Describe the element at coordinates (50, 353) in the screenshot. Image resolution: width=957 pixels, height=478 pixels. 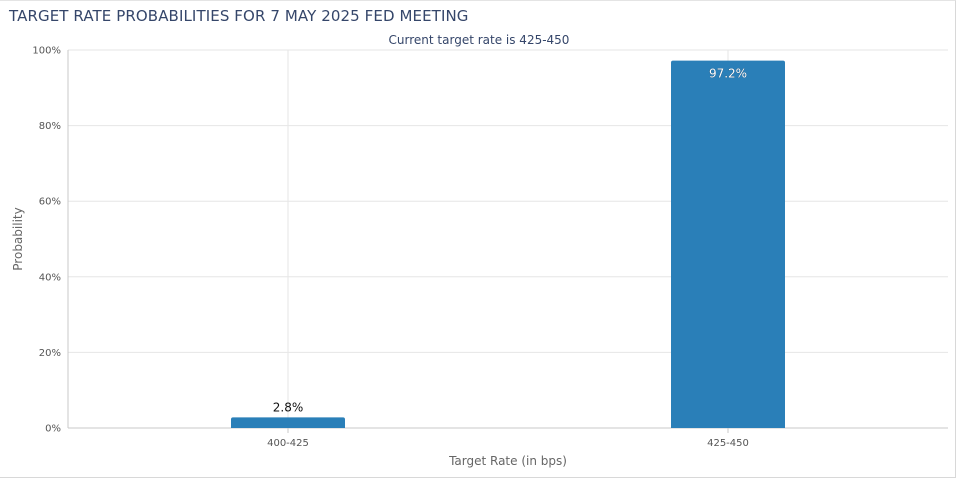
I see `y-tick-label: 20%` at that location.